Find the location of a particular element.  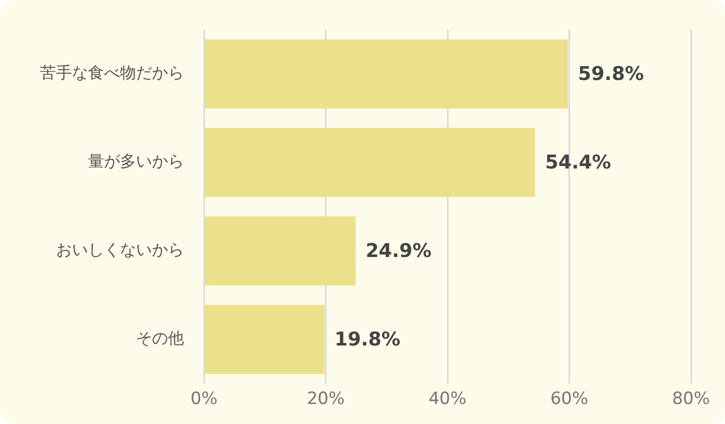

x-tick-label: 0% is located at coordinates (204, 399).